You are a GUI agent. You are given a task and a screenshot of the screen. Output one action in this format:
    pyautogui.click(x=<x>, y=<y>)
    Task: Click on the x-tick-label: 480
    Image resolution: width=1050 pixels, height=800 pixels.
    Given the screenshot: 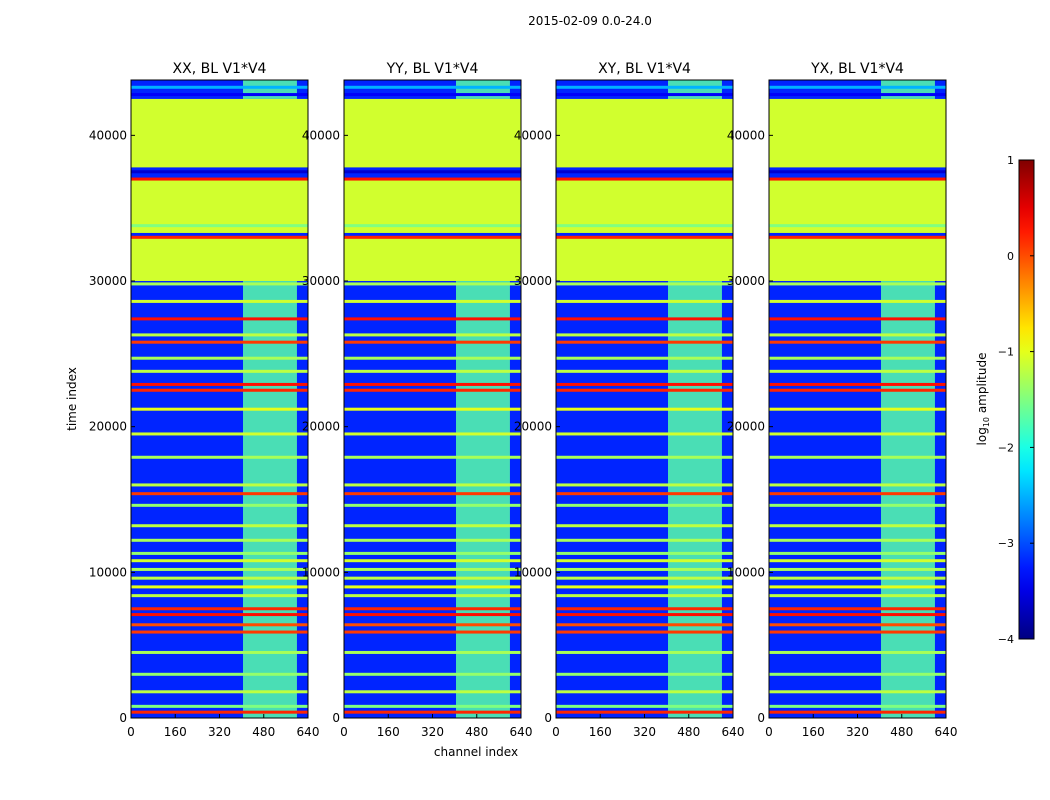 What is the action you would take?
    pyautogui.click(x=476, y=732)
    